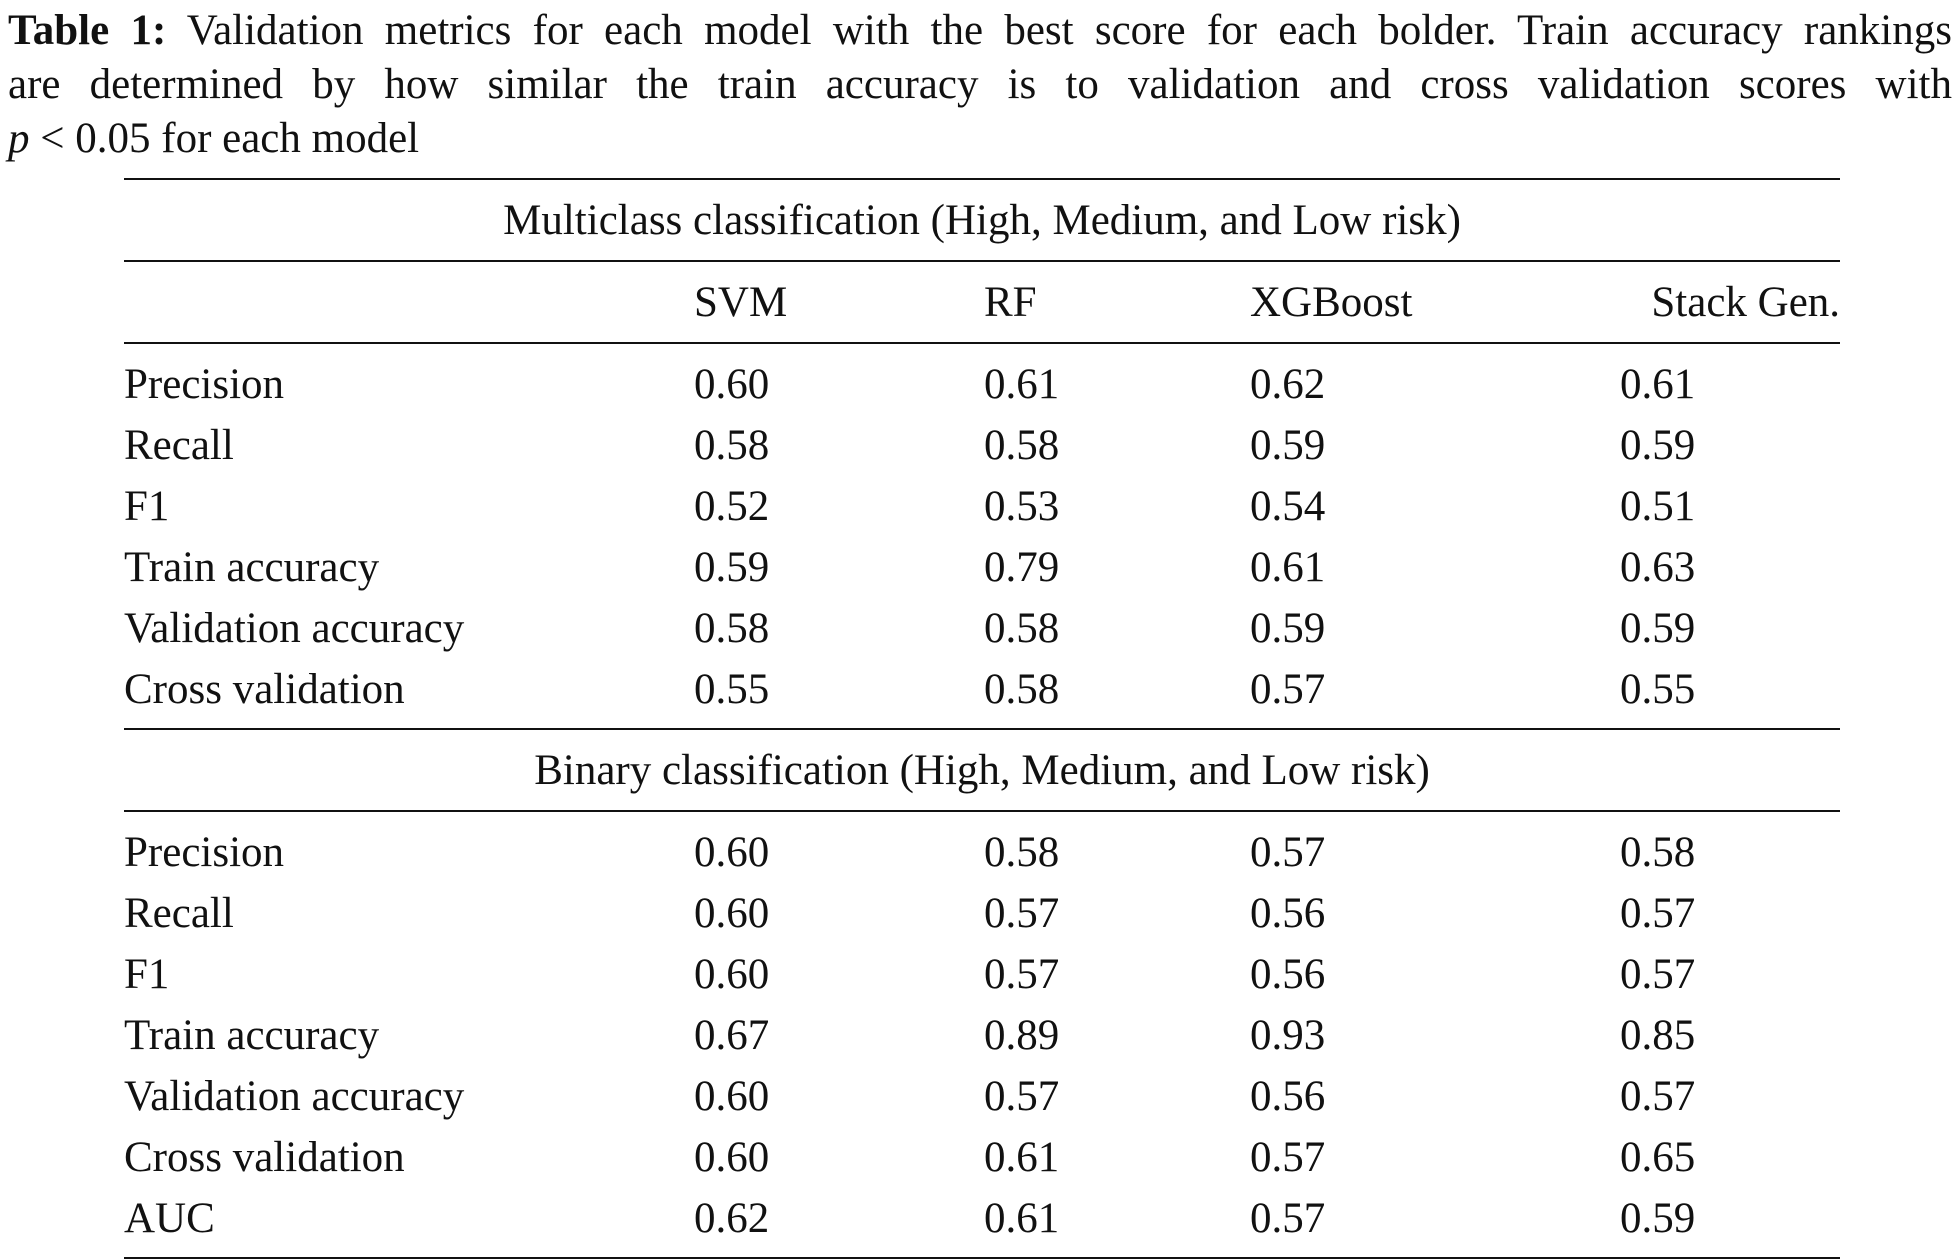  What do you see at coordinates (982, 913) in the screenshot?
I see `table-row: Recall 0.60 0.57 0.56 0.57` at bounding box center [982, 913].